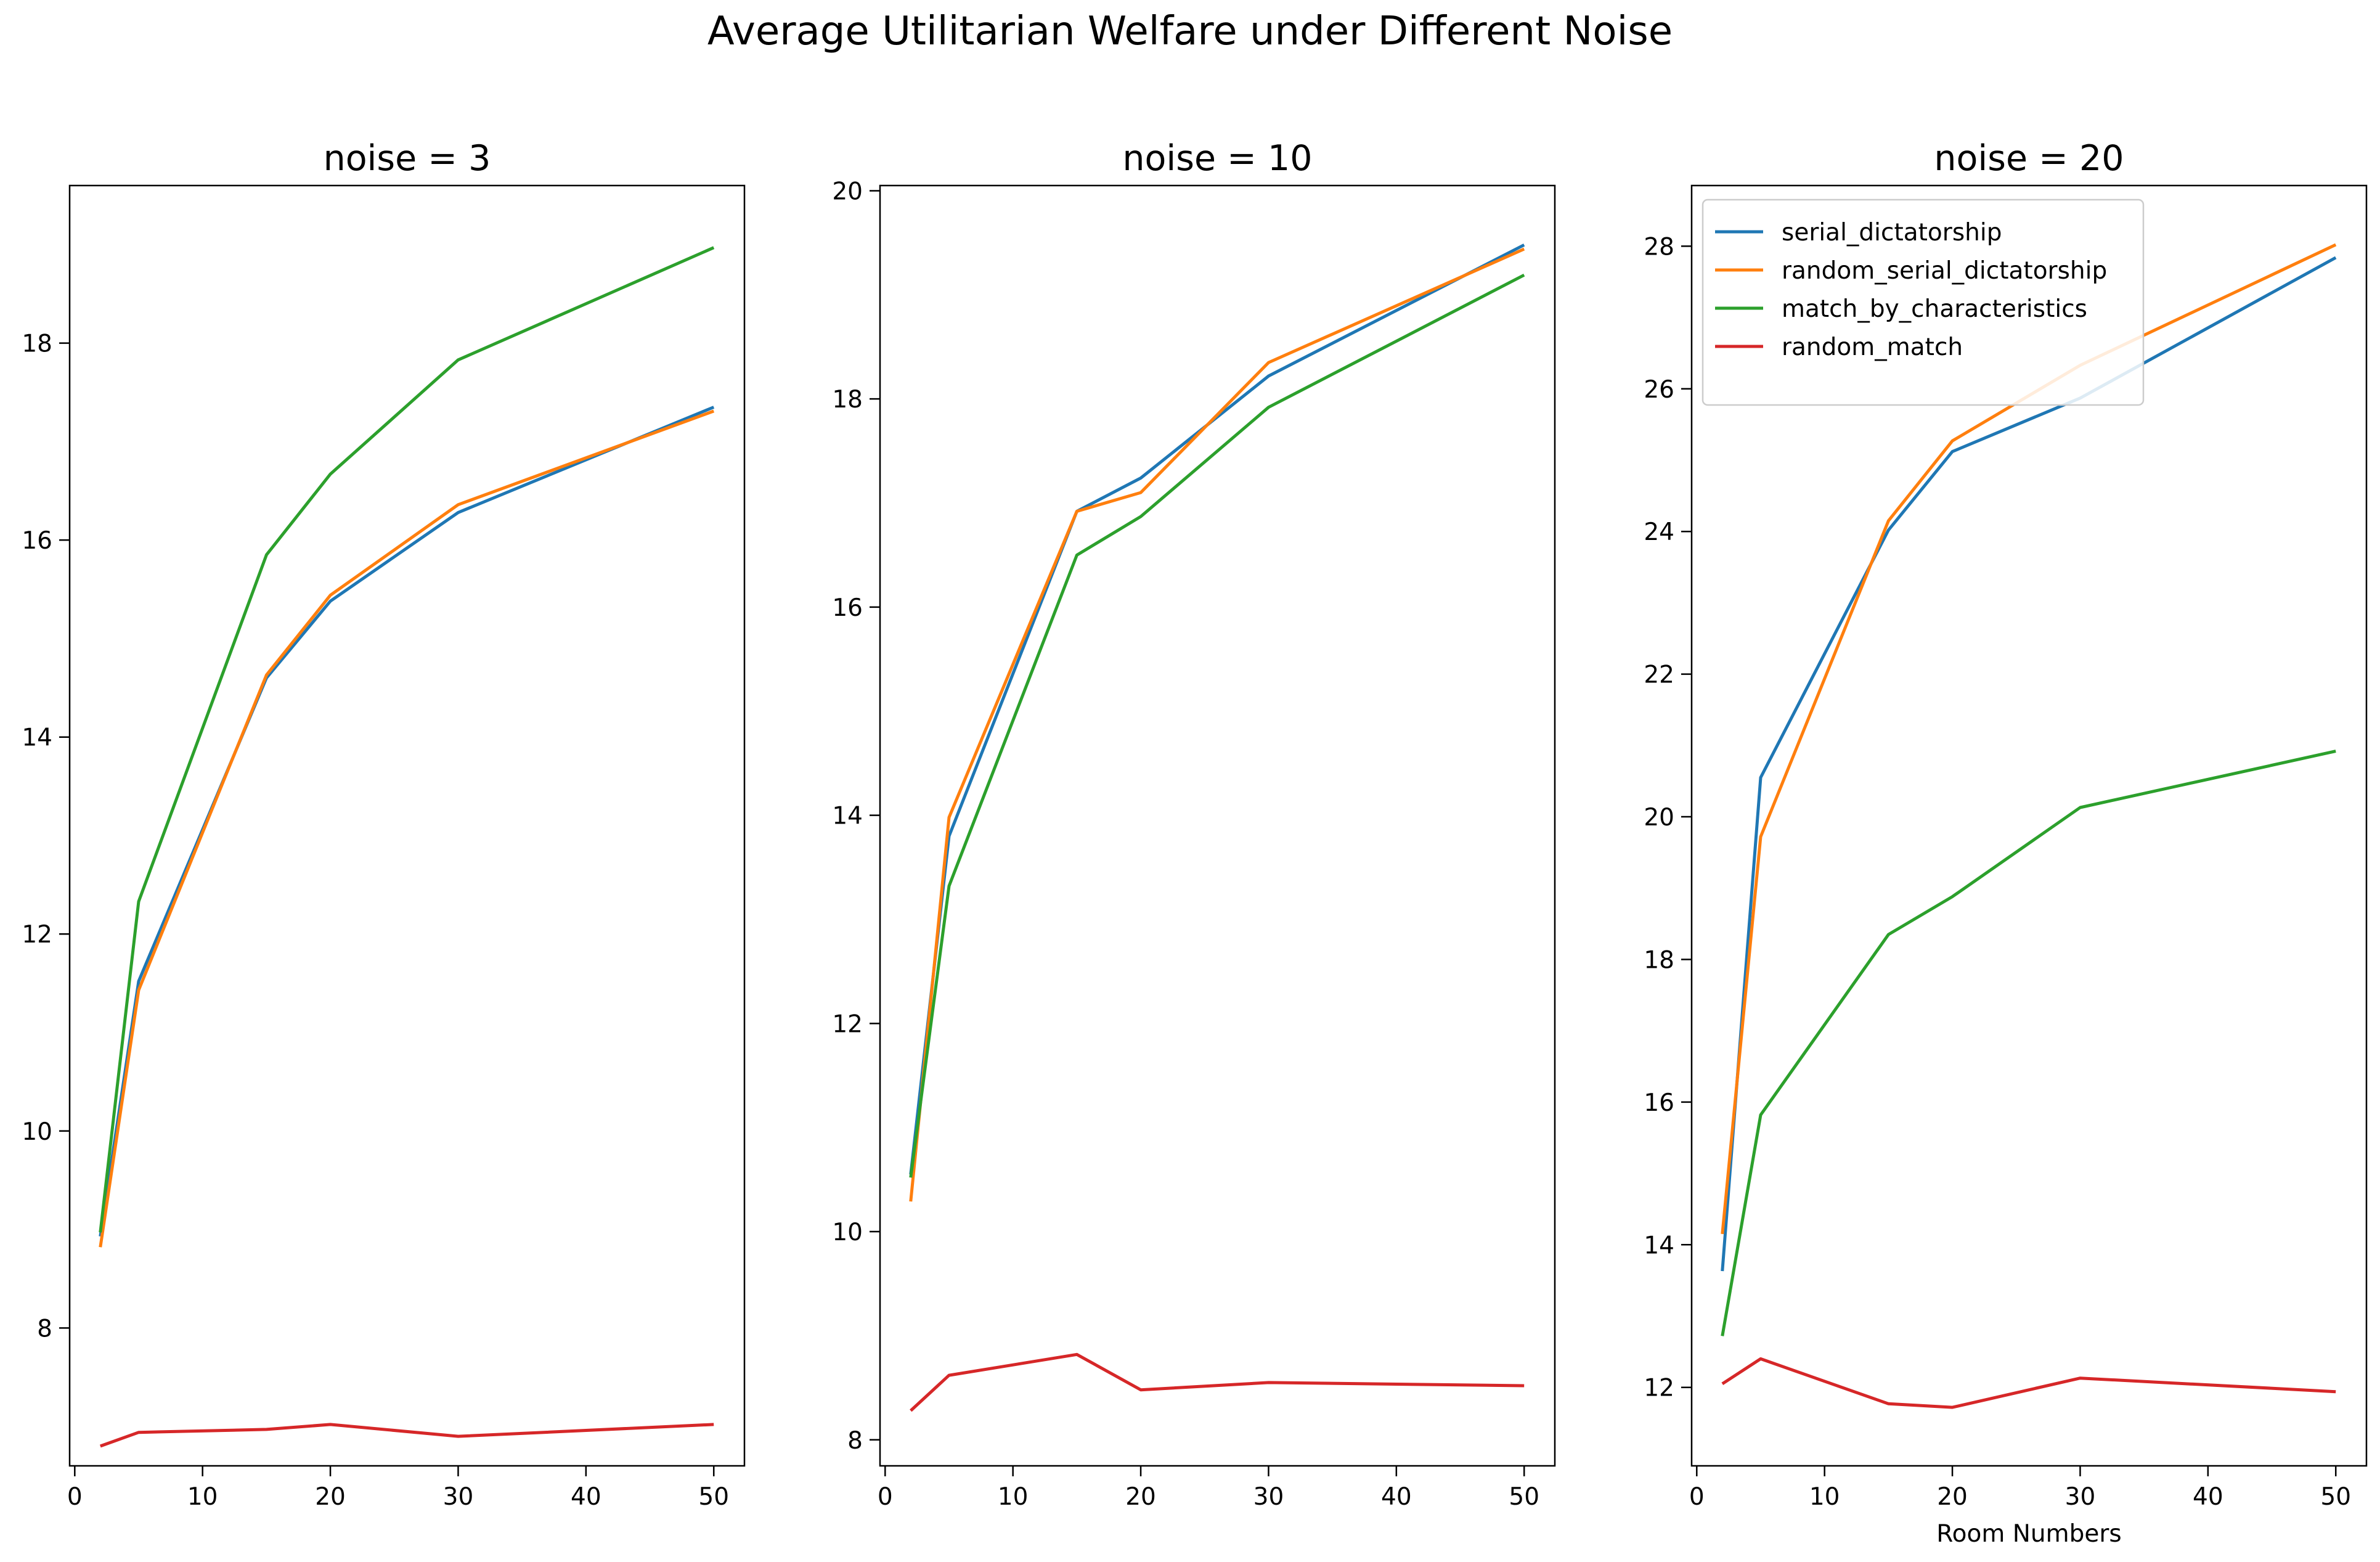  I want to click on legend-label: random_serial_dictatorship, so click(1944, 271).